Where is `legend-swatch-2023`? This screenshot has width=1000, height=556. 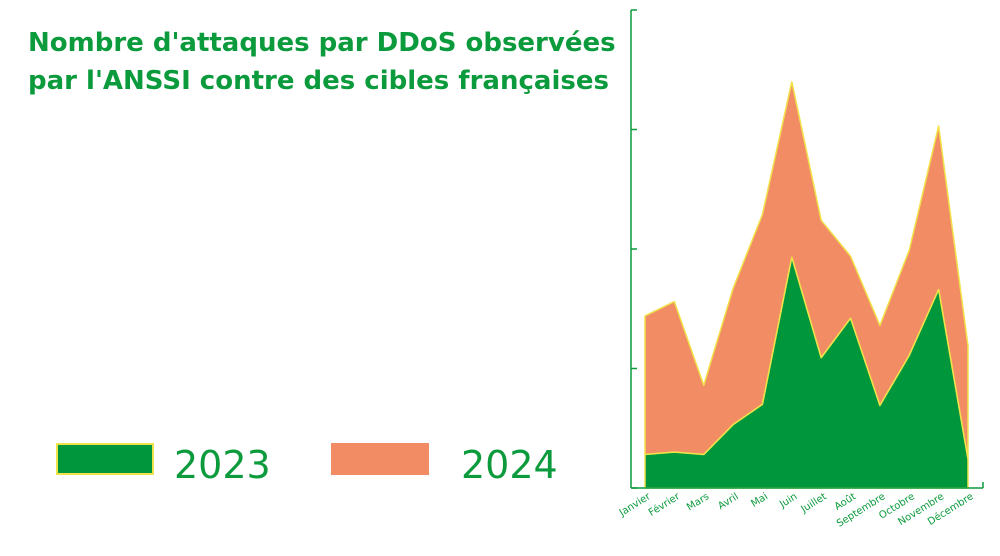
legend-swatch-2023 is located at coordinates (105, 459).